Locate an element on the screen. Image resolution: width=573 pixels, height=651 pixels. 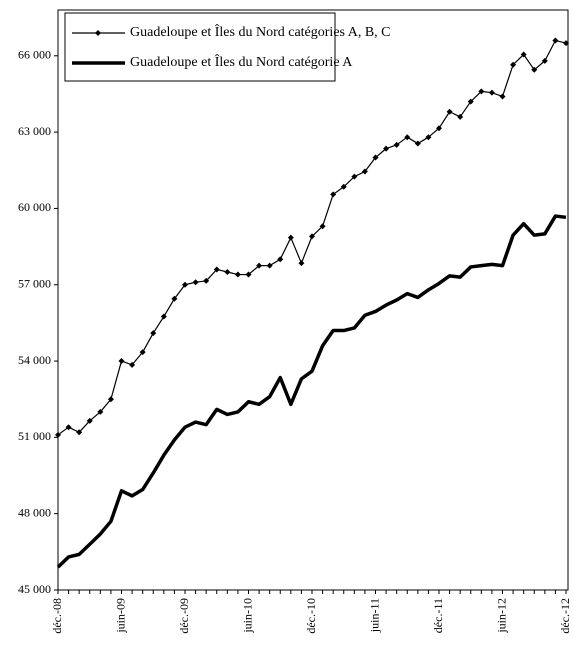
y-tick-label: 45 000 is located at coordinates (34, 589).